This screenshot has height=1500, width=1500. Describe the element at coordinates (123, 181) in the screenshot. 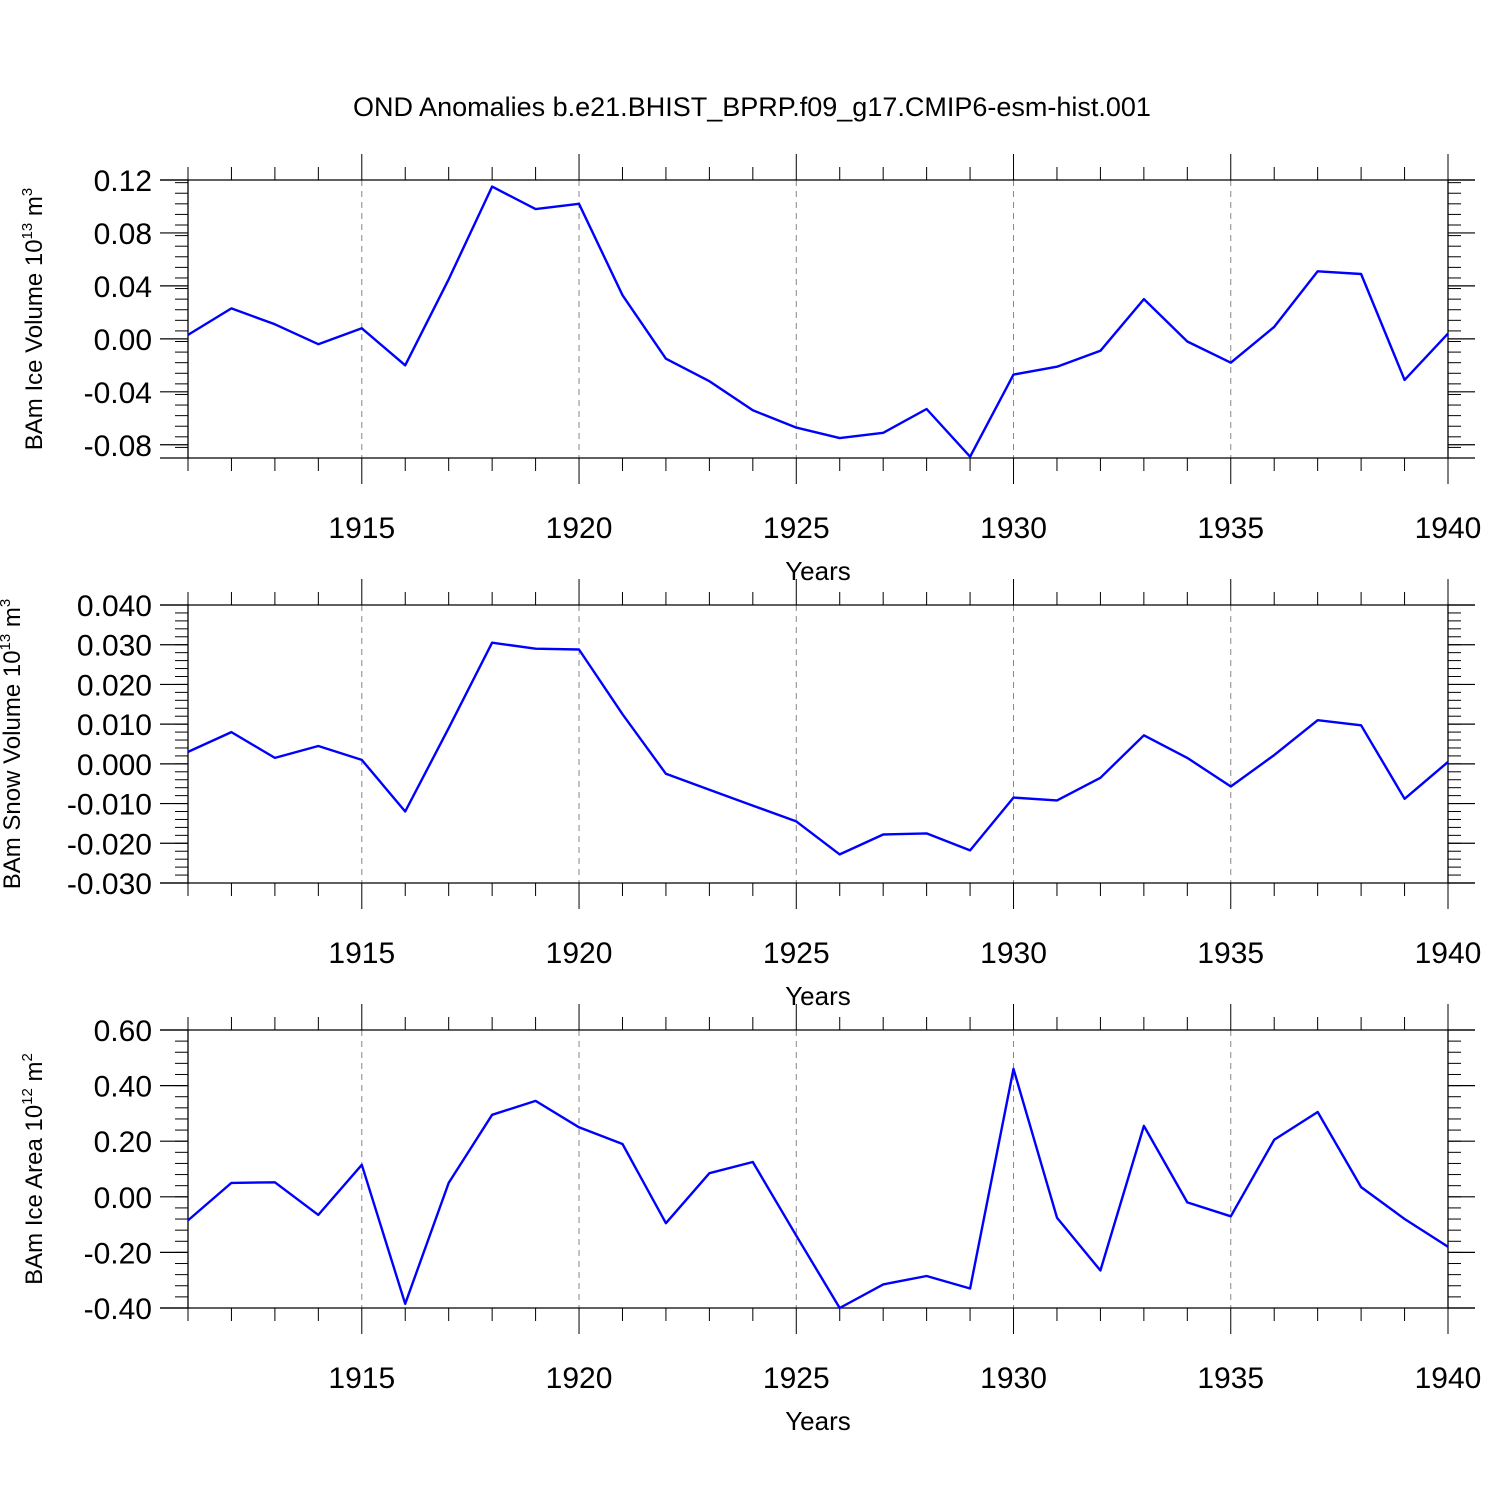

I see `y-tick-label: 0.12` at that location.